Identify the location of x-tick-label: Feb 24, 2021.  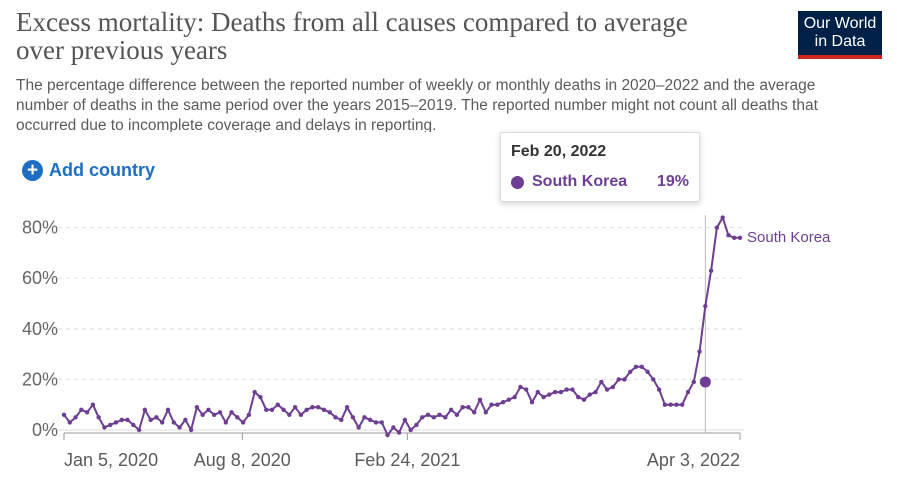
(407, 460).